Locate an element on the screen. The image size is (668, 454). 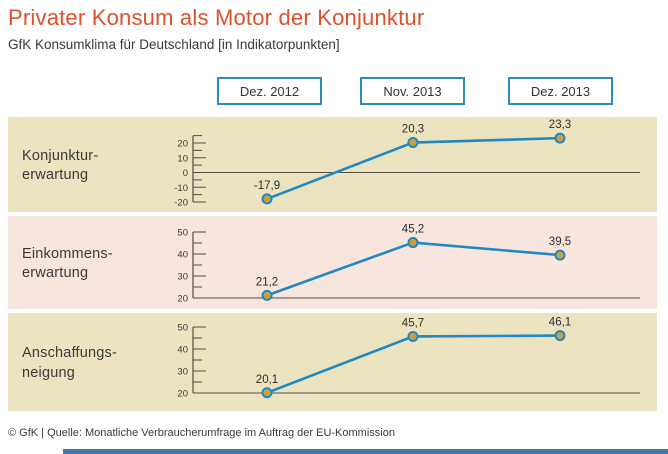
column-header-nov-2013: Nov. 2013 is located at coordinates (412, 91).